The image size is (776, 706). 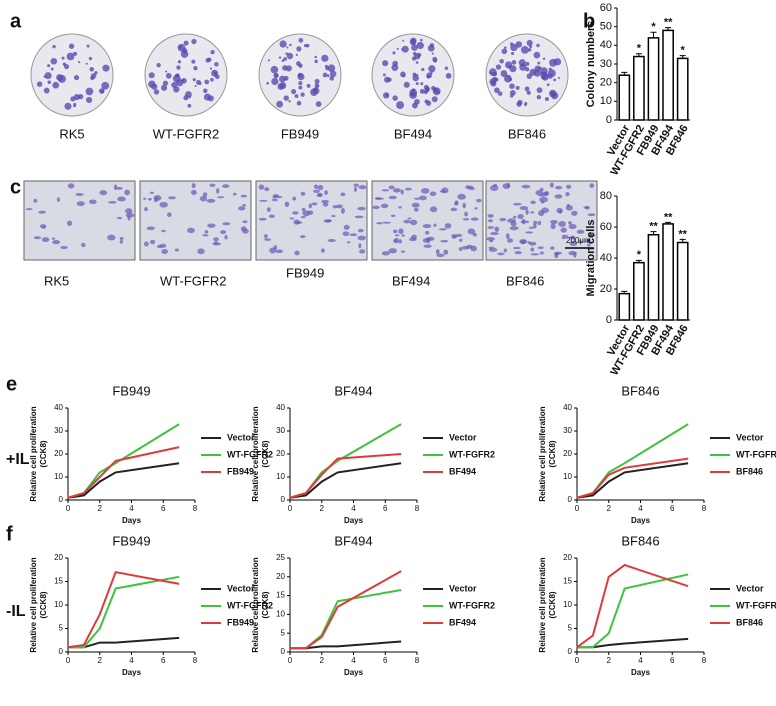 I want to click on x-tick-label: 2, so click(x=609, y=508).